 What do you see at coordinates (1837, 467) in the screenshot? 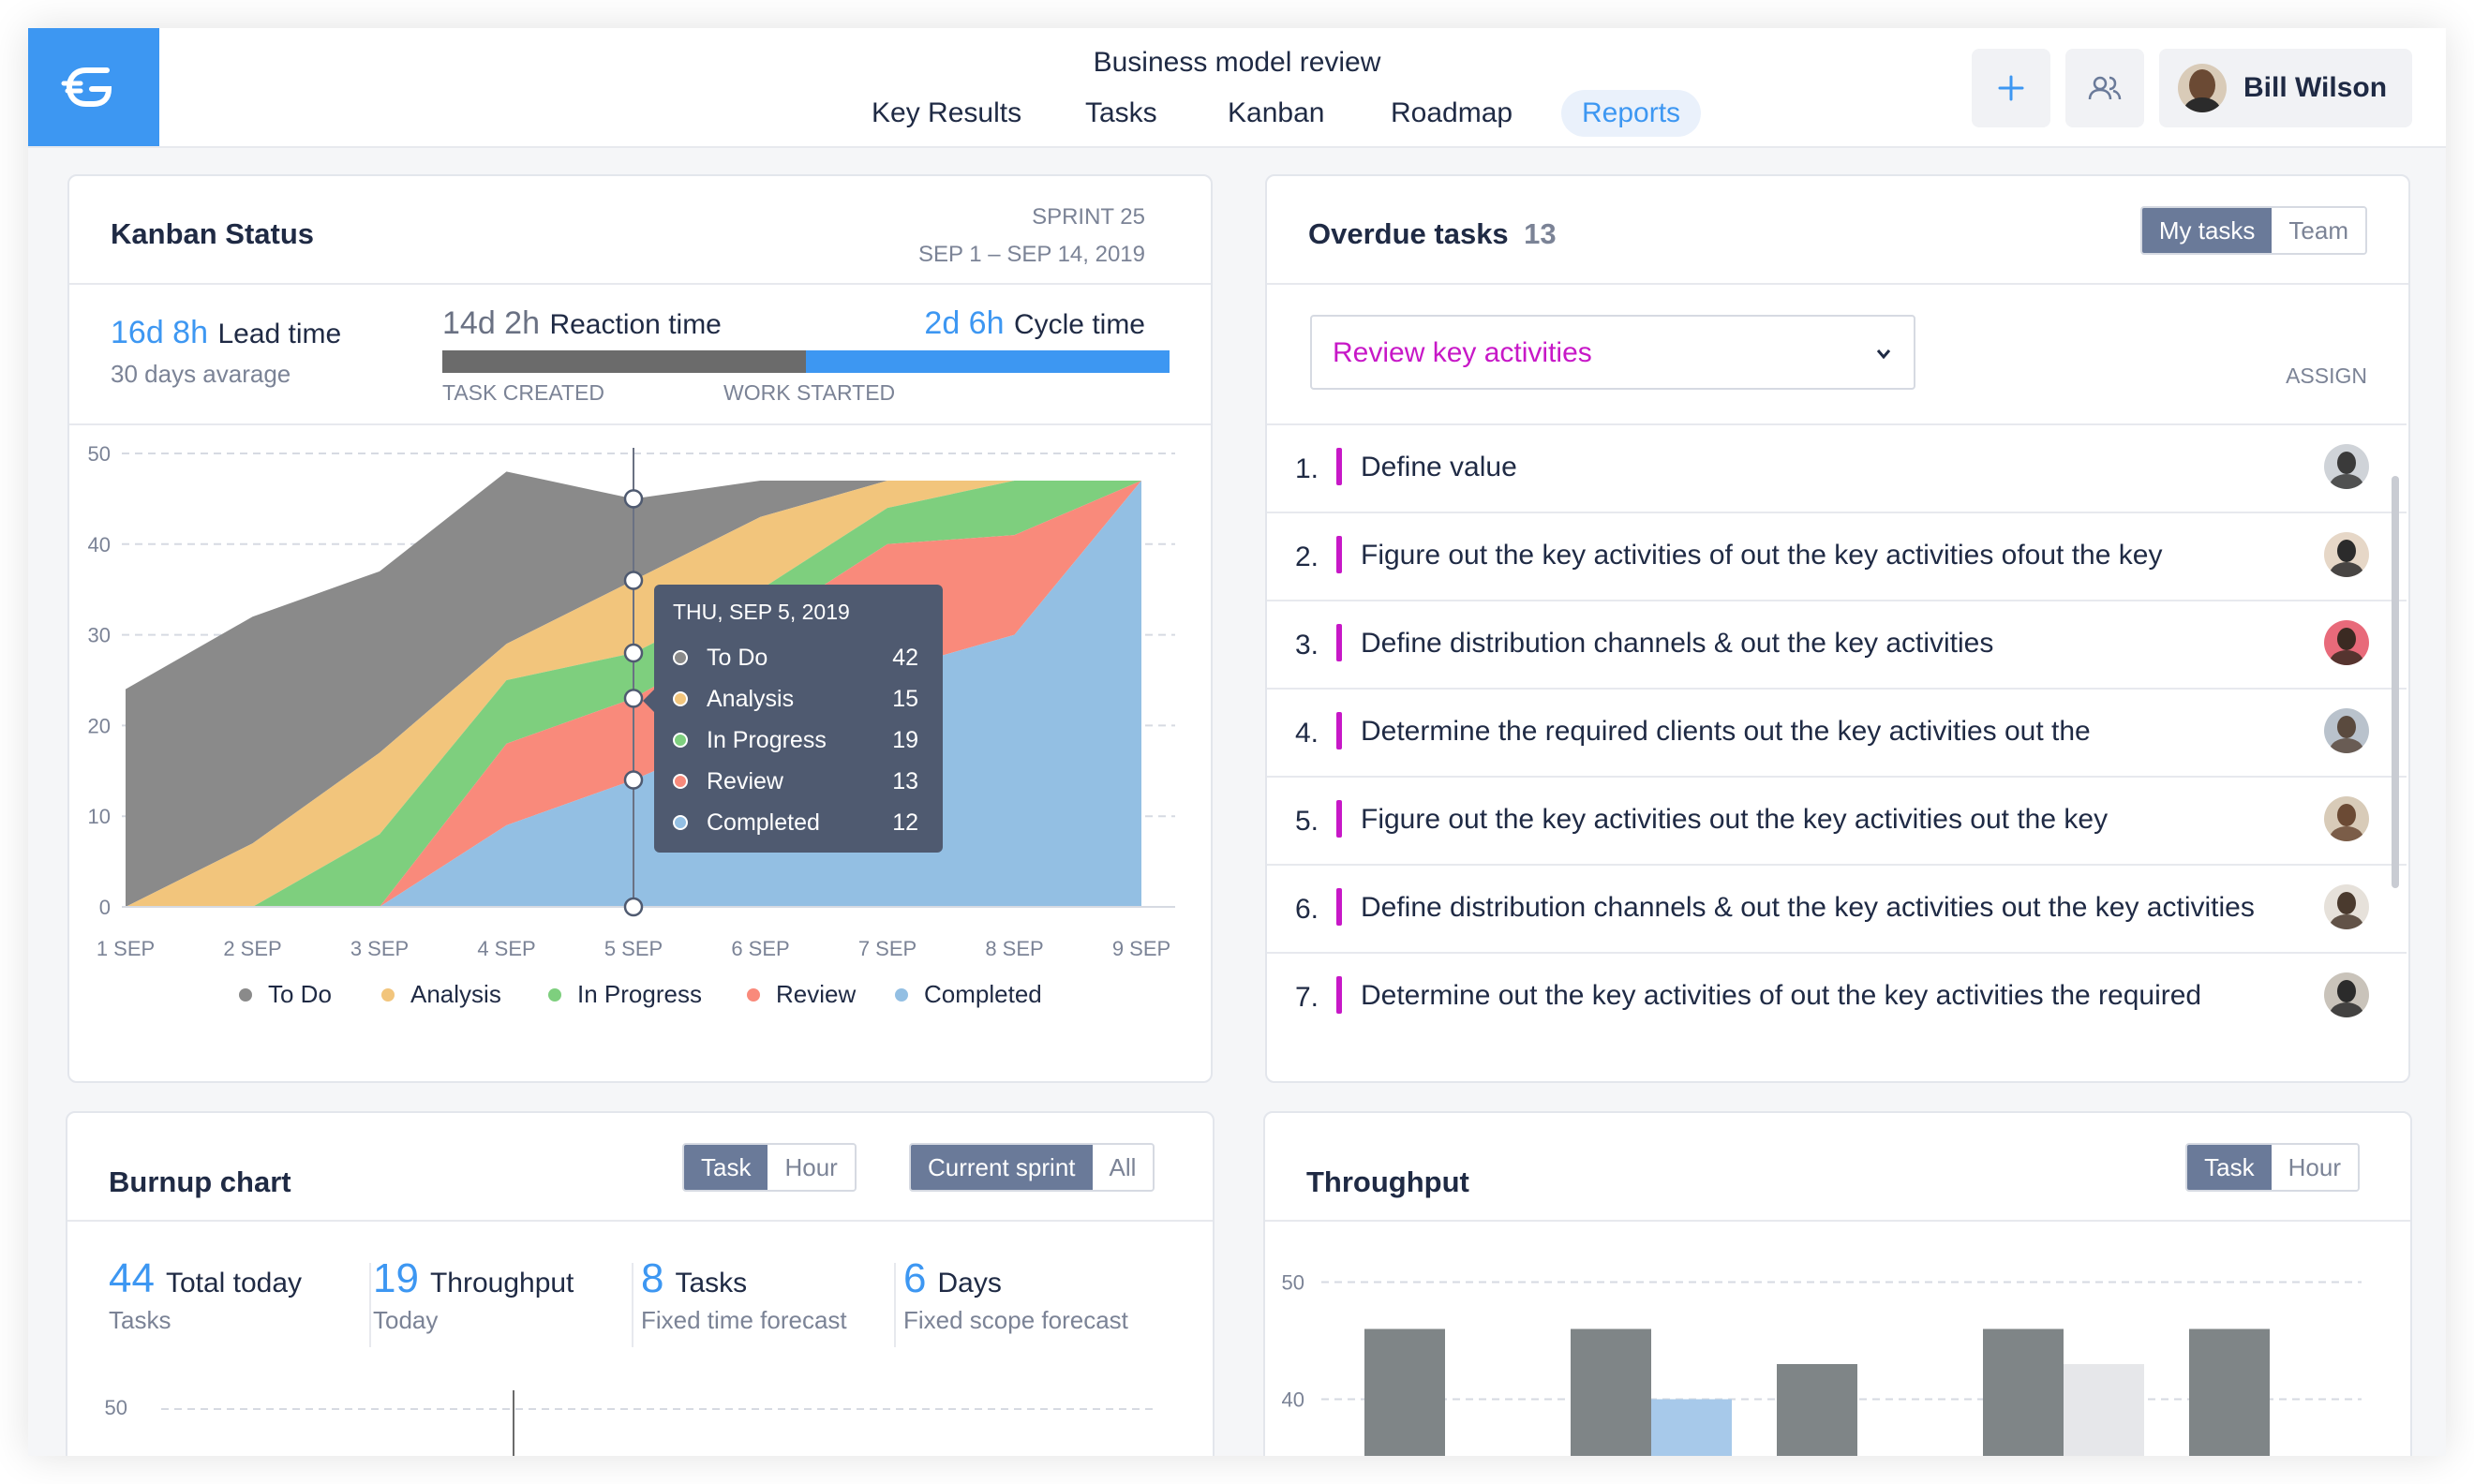
I see `task-row: 1. Define value` at bounding box center [1837, 467].